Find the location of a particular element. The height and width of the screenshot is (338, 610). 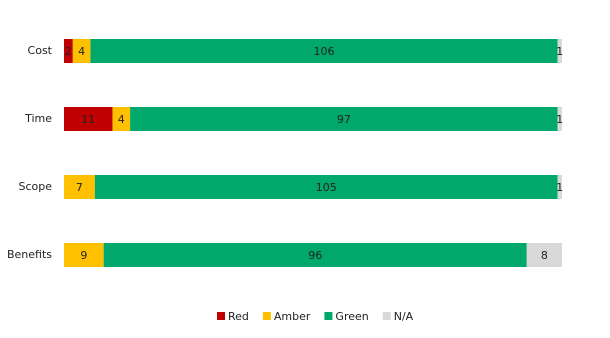

y-tick-label: Benefits is located at coordinates (29, 254).